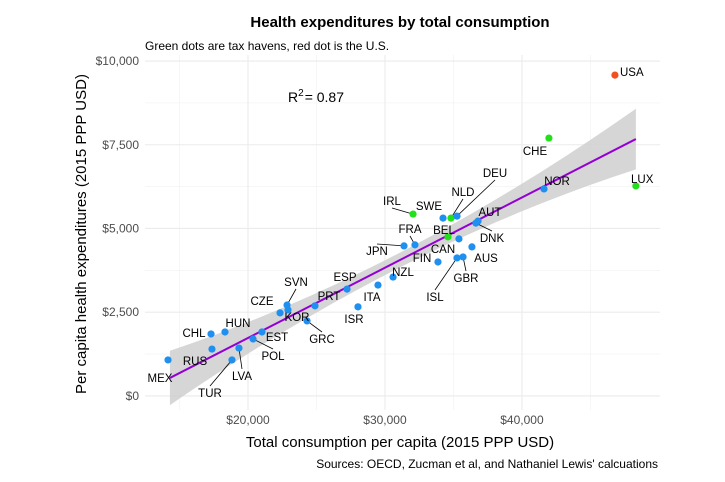 The image size is (725, 482). Describe the element at coordinates (210, 394) in the screenshot. I see `point-label: TUR` at that location.